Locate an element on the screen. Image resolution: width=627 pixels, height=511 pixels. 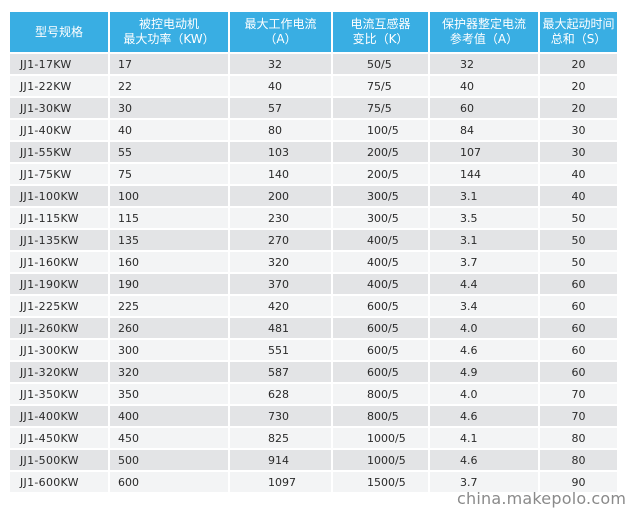
cell-protect: 40 is located at coordinates (484, 86).